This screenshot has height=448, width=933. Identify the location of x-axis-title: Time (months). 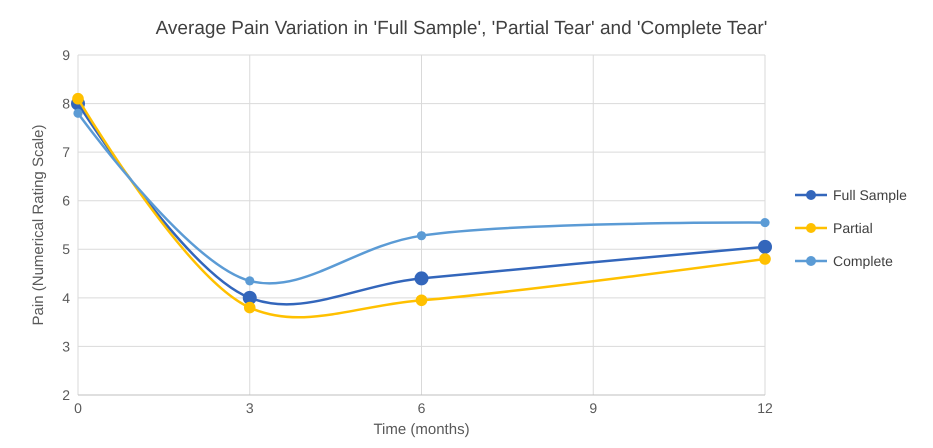
(421, 429).